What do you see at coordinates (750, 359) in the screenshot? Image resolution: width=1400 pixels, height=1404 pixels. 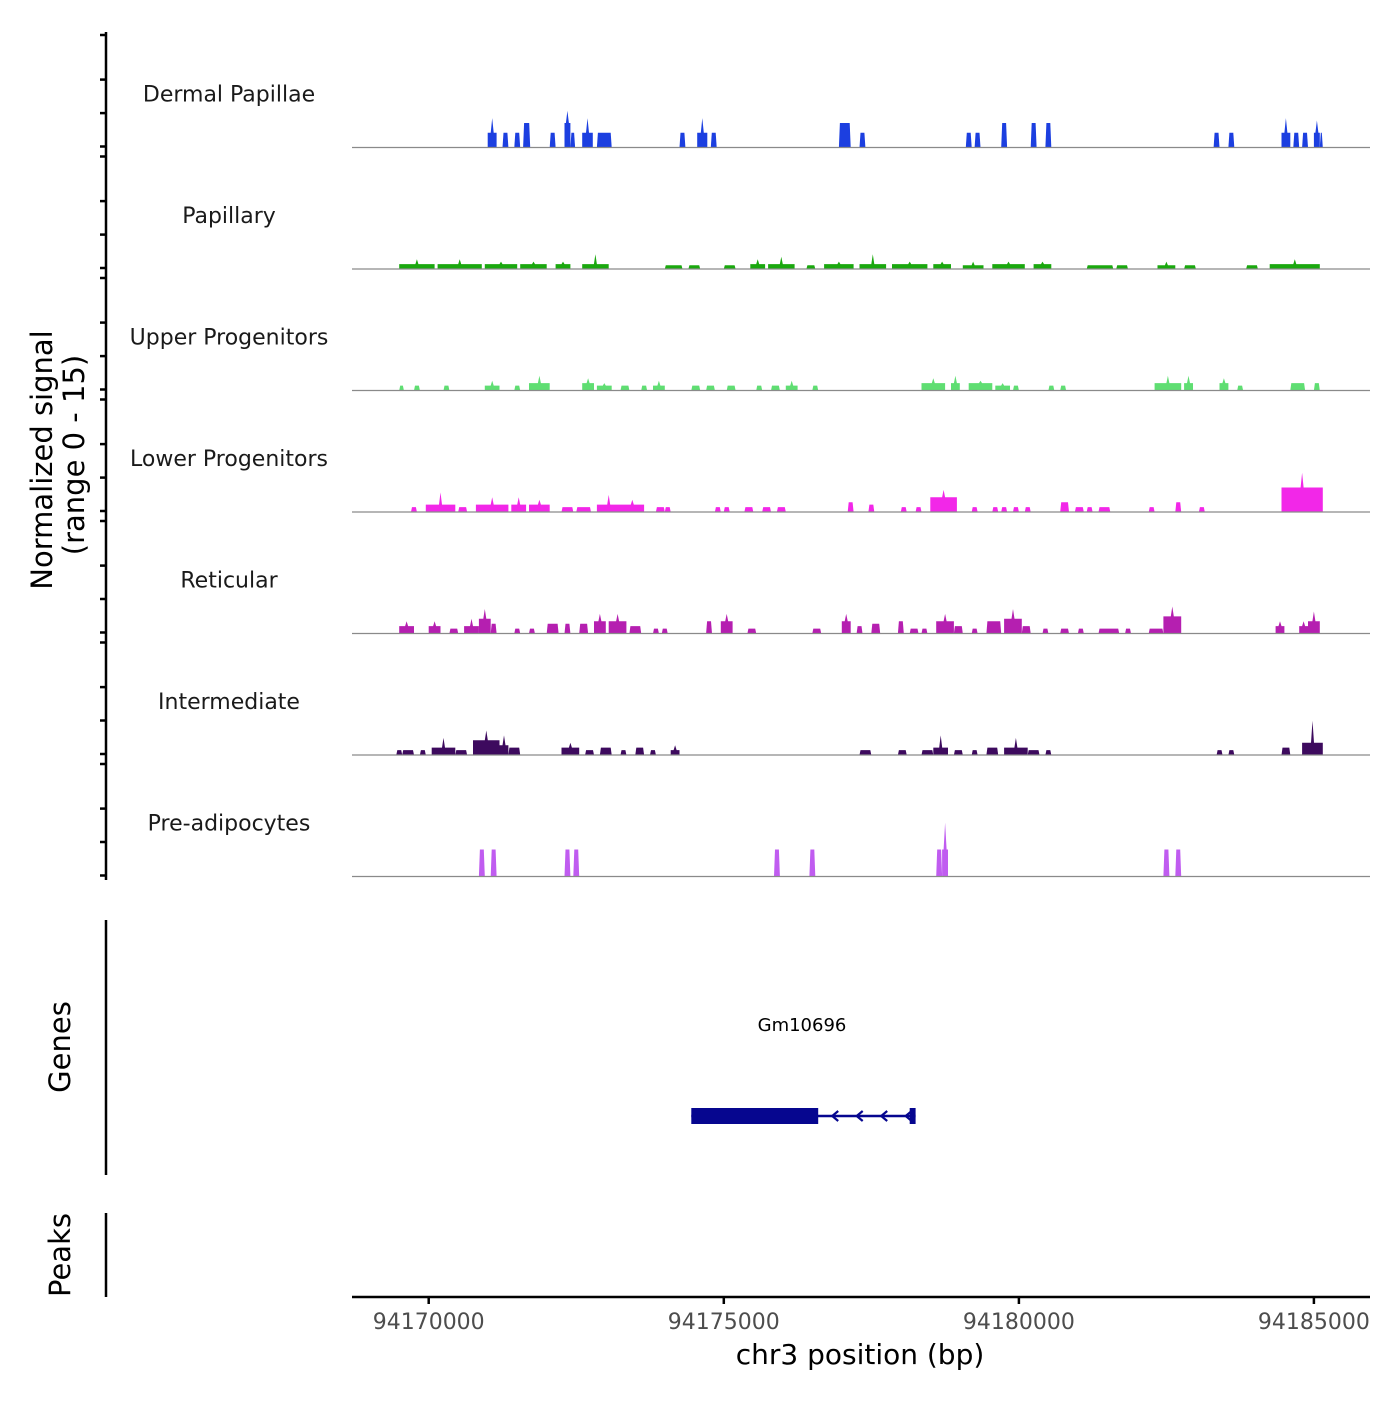 I see `track-upper-progenitors: Upper Progenitors` at bounding box center [750, 359].